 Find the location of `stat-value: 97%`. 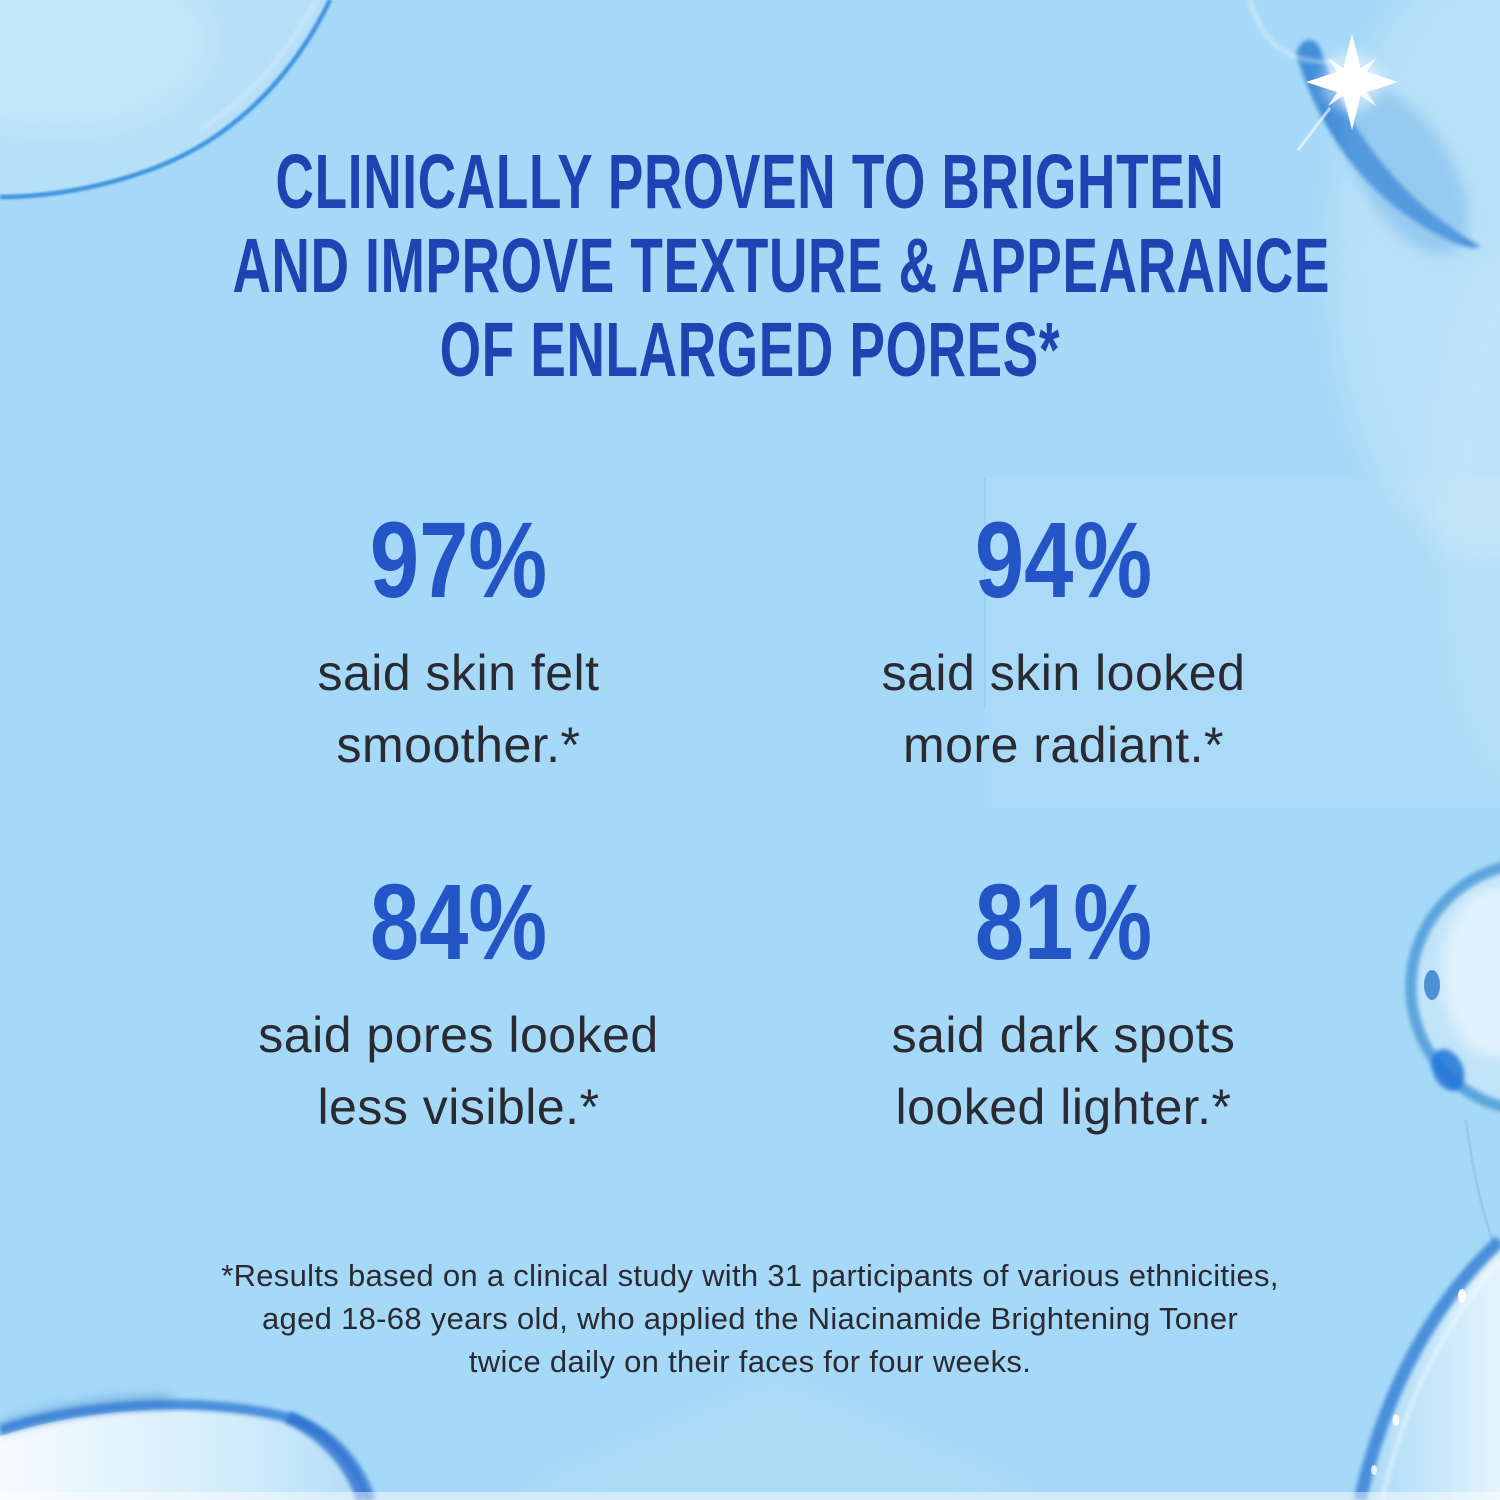

stat-value: 97% is located at coordinates (458, 559).